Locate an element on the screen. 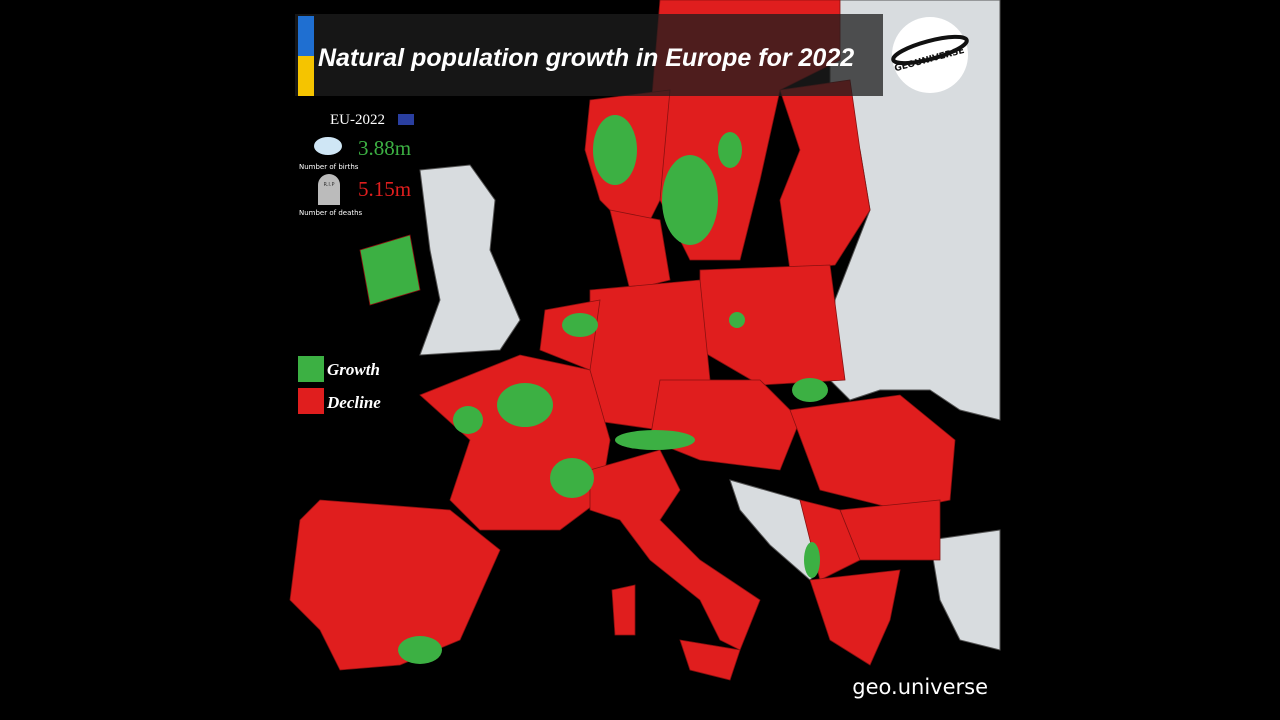 The height and width of the screenshot is (720, 1280). legend-label: Decline is located at coordinates (353, 402).